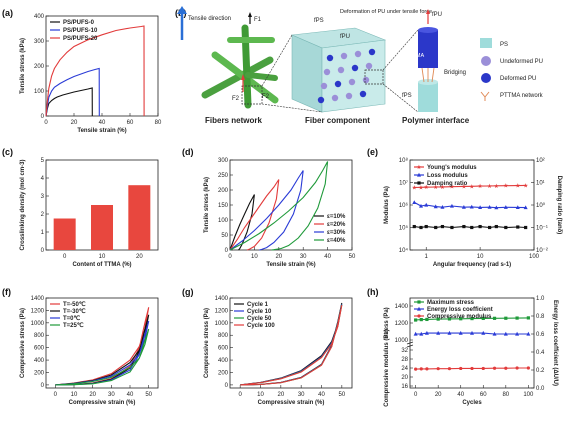 Image resolution: width=576 pixels, height=426 pixels. I want to click on y2-tick-label: 0.4, so click(540, 353).